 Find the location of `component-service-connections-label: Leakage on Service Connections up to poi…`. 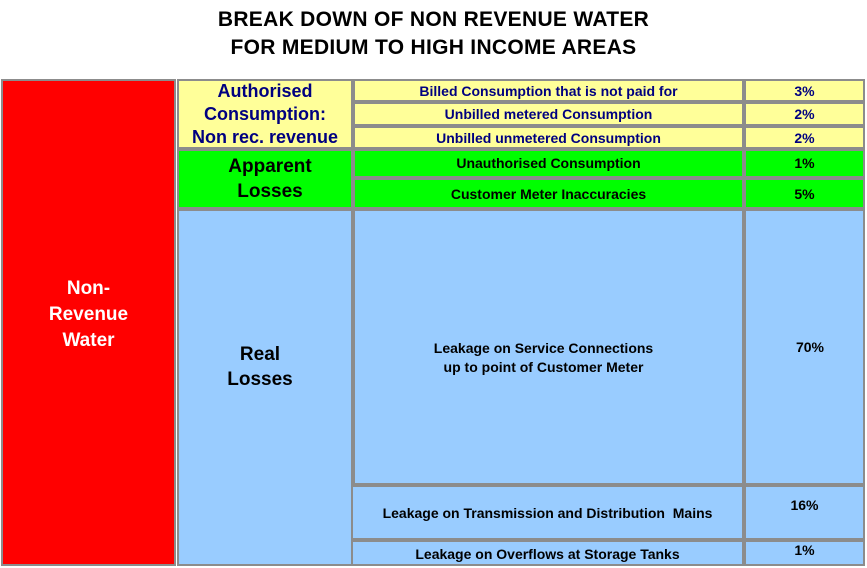

component-service-connections-label: Leakage on Service Connections up to poi… is located at coordinates (543, 358).